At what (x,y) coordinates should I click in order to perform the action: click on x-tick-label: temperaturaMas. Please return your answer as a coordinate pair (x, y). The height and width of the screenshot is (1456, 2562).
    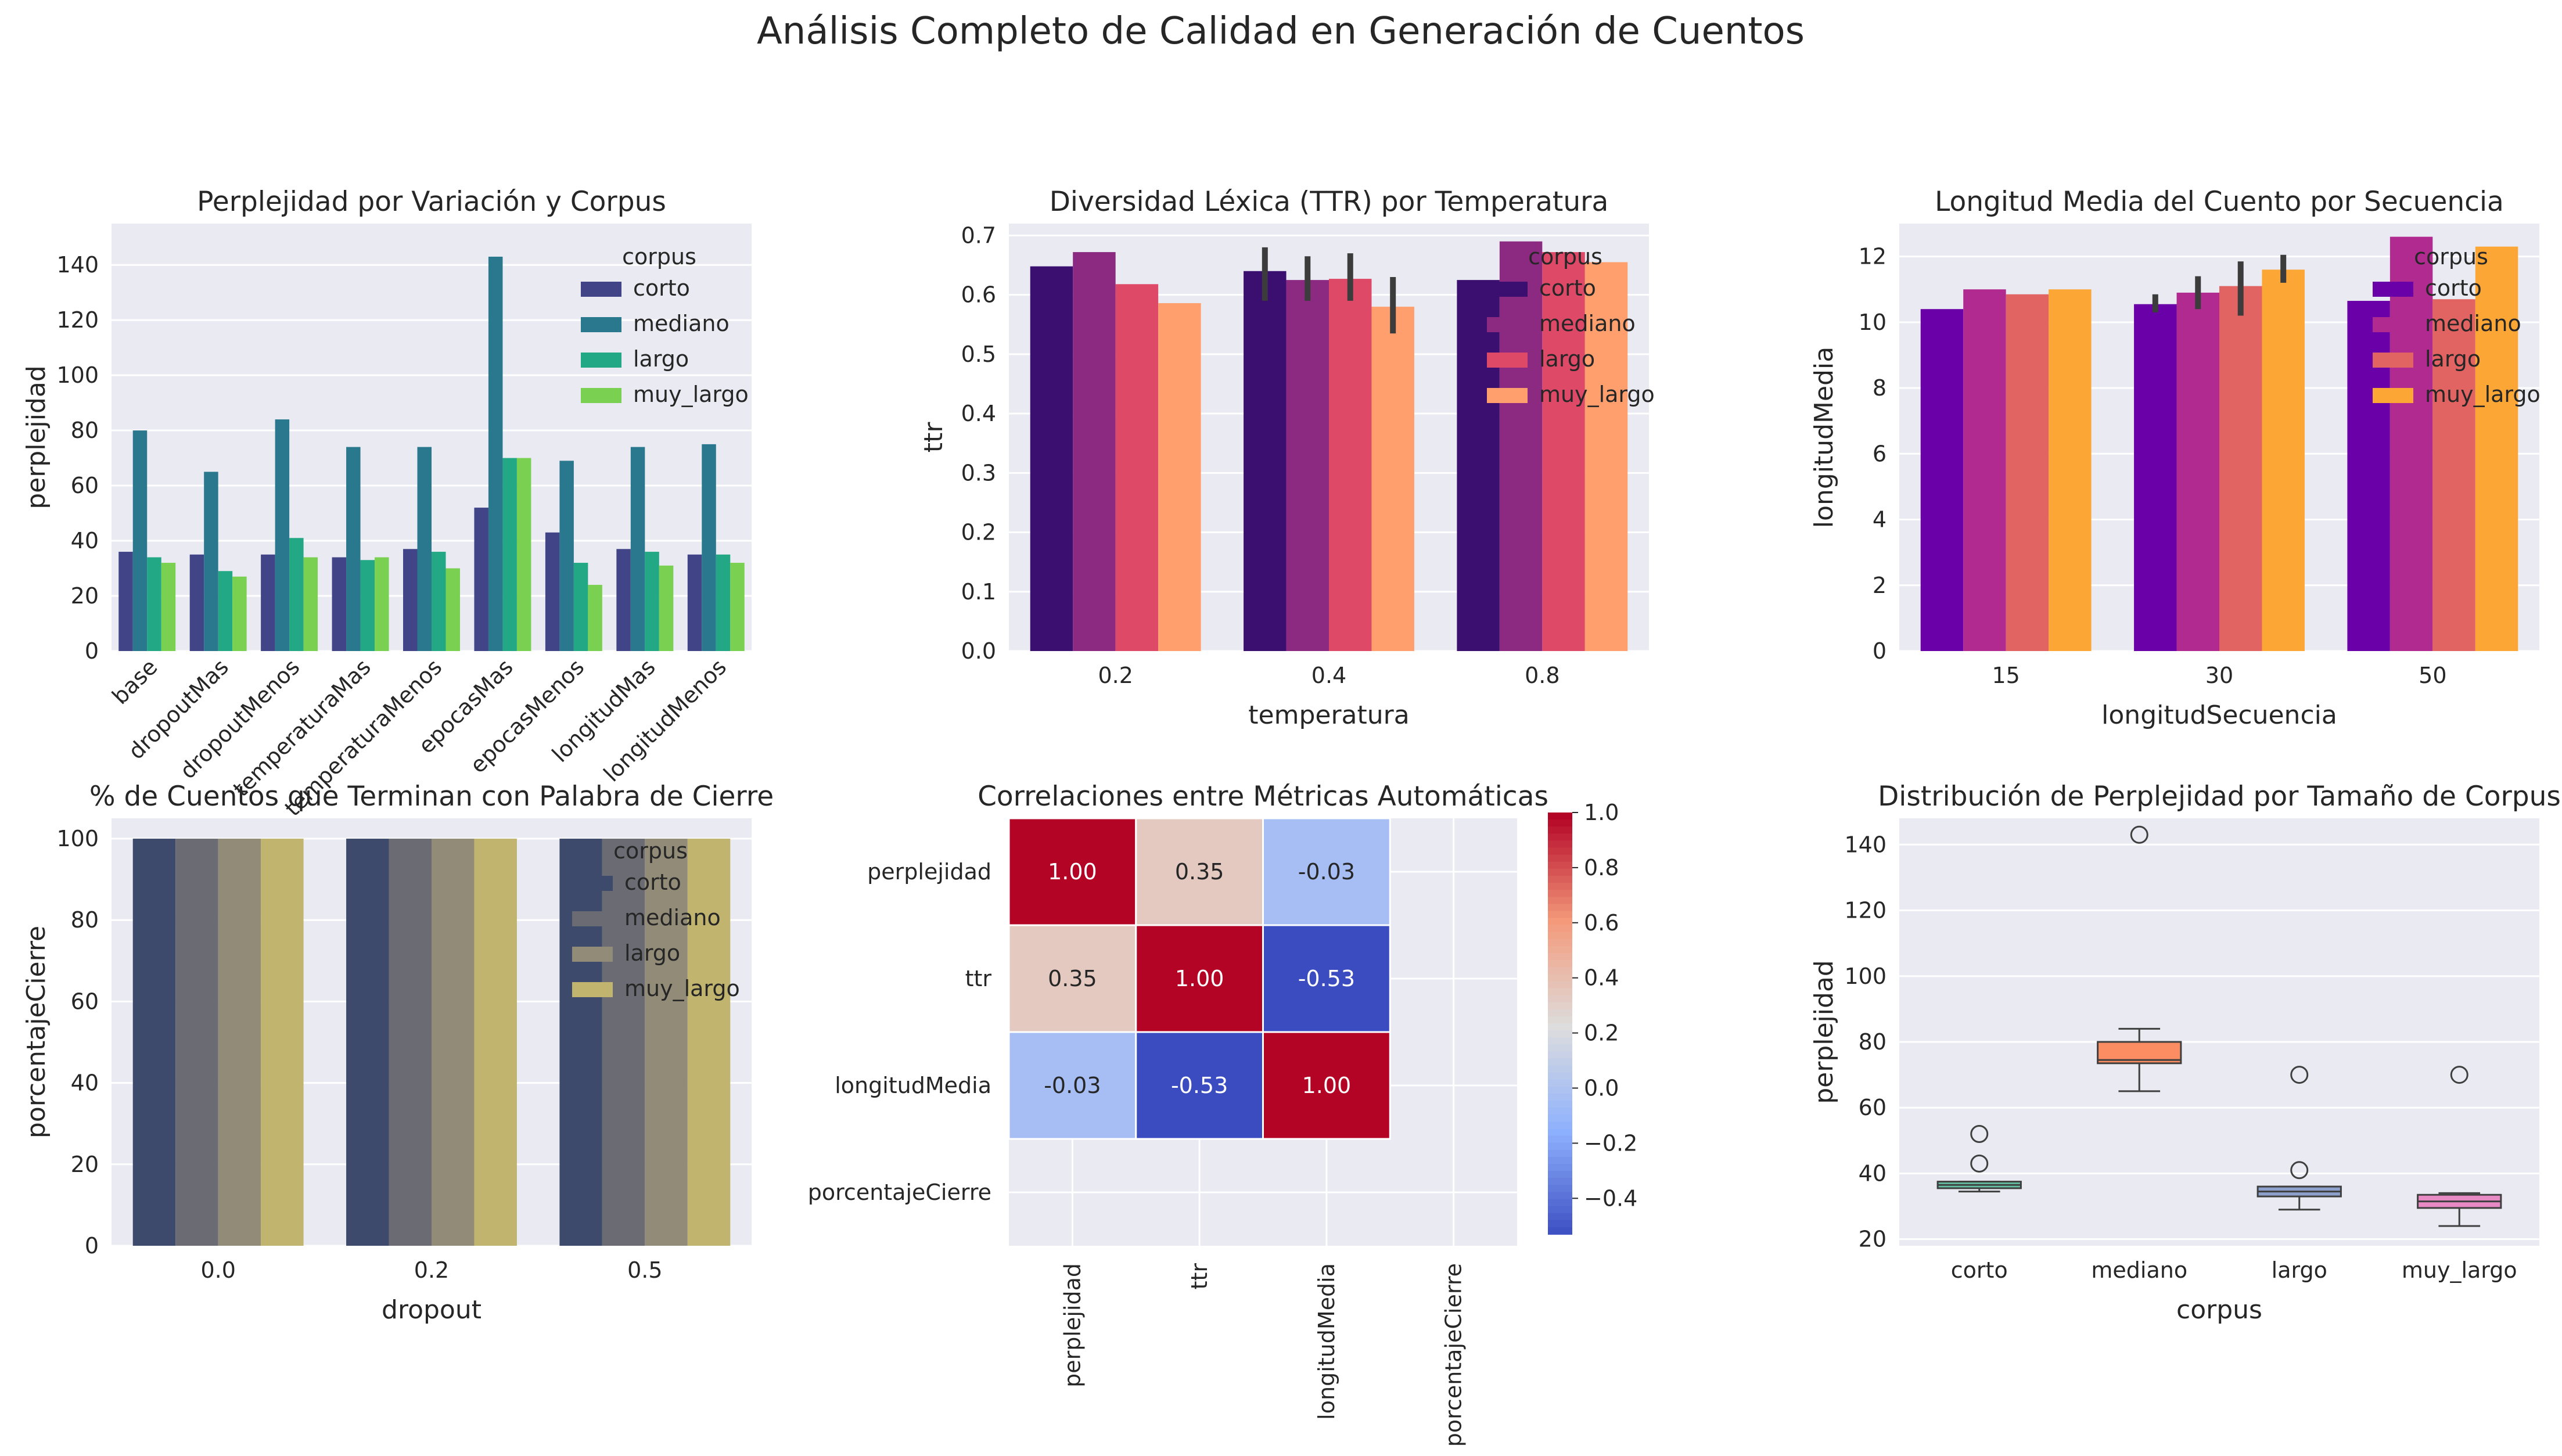
    Looking at the image, I should click on (302, 727).